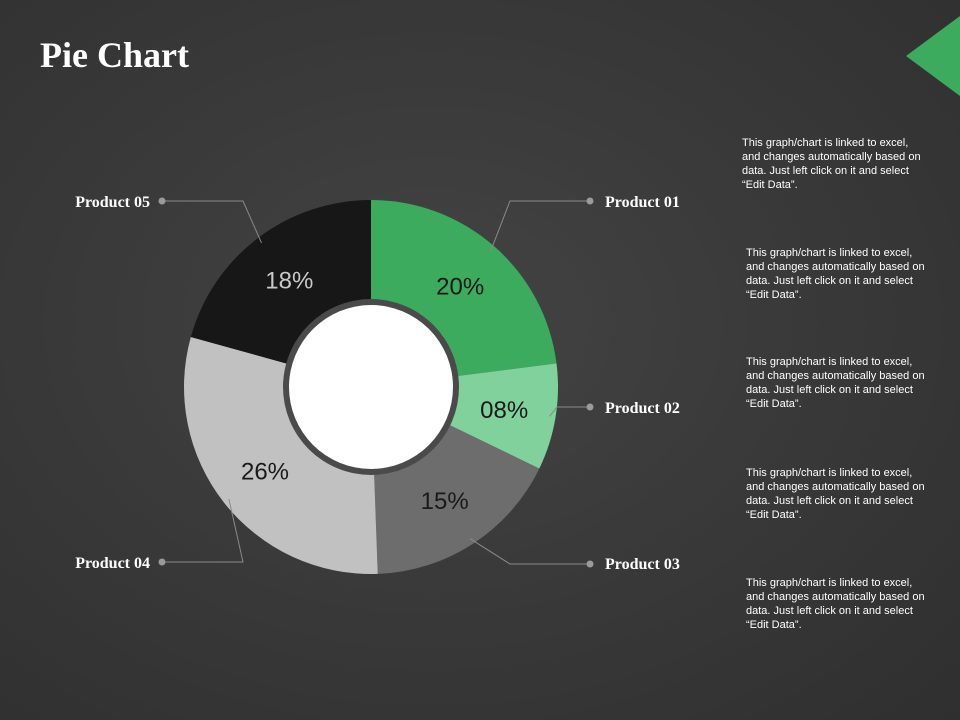 Image resolution: width=960 pixels, height=720 pixels. I want to click on donut-hole, so click(371, 387).